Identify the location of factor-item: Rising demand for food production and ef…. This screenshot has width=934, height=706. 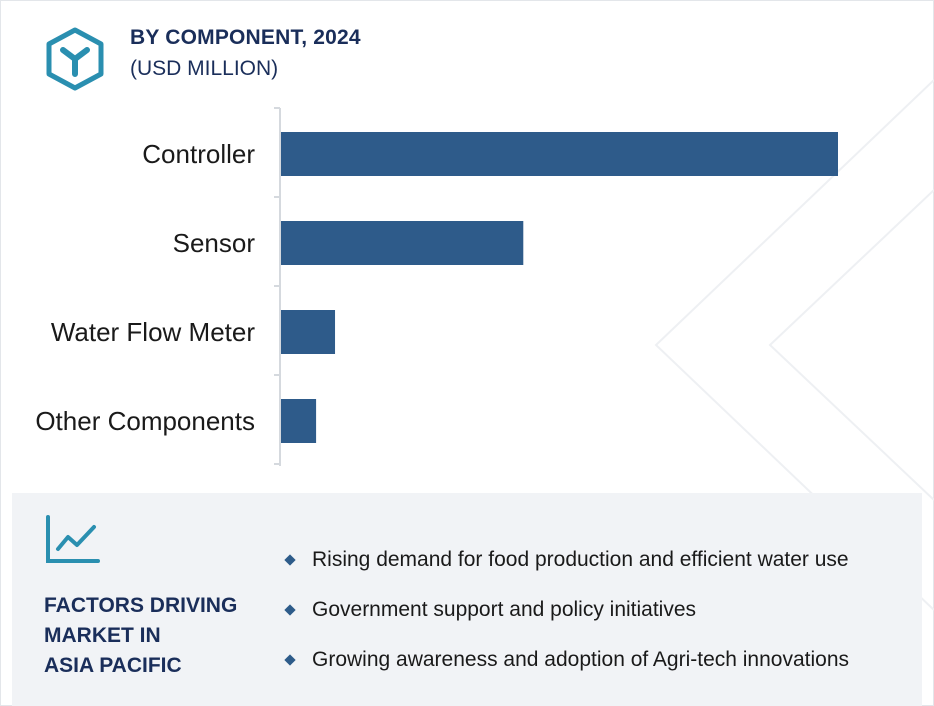
(564, 560).